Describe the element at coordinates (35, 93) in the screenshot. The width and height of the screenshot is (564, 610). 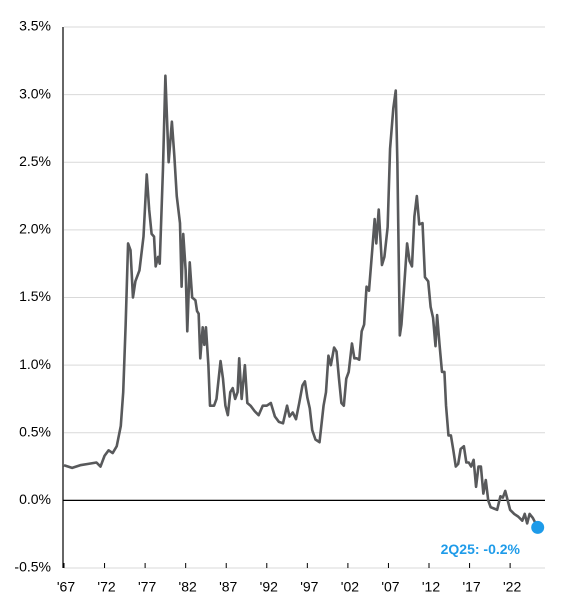
I see `y-tick-label: 3.0%` at that location.